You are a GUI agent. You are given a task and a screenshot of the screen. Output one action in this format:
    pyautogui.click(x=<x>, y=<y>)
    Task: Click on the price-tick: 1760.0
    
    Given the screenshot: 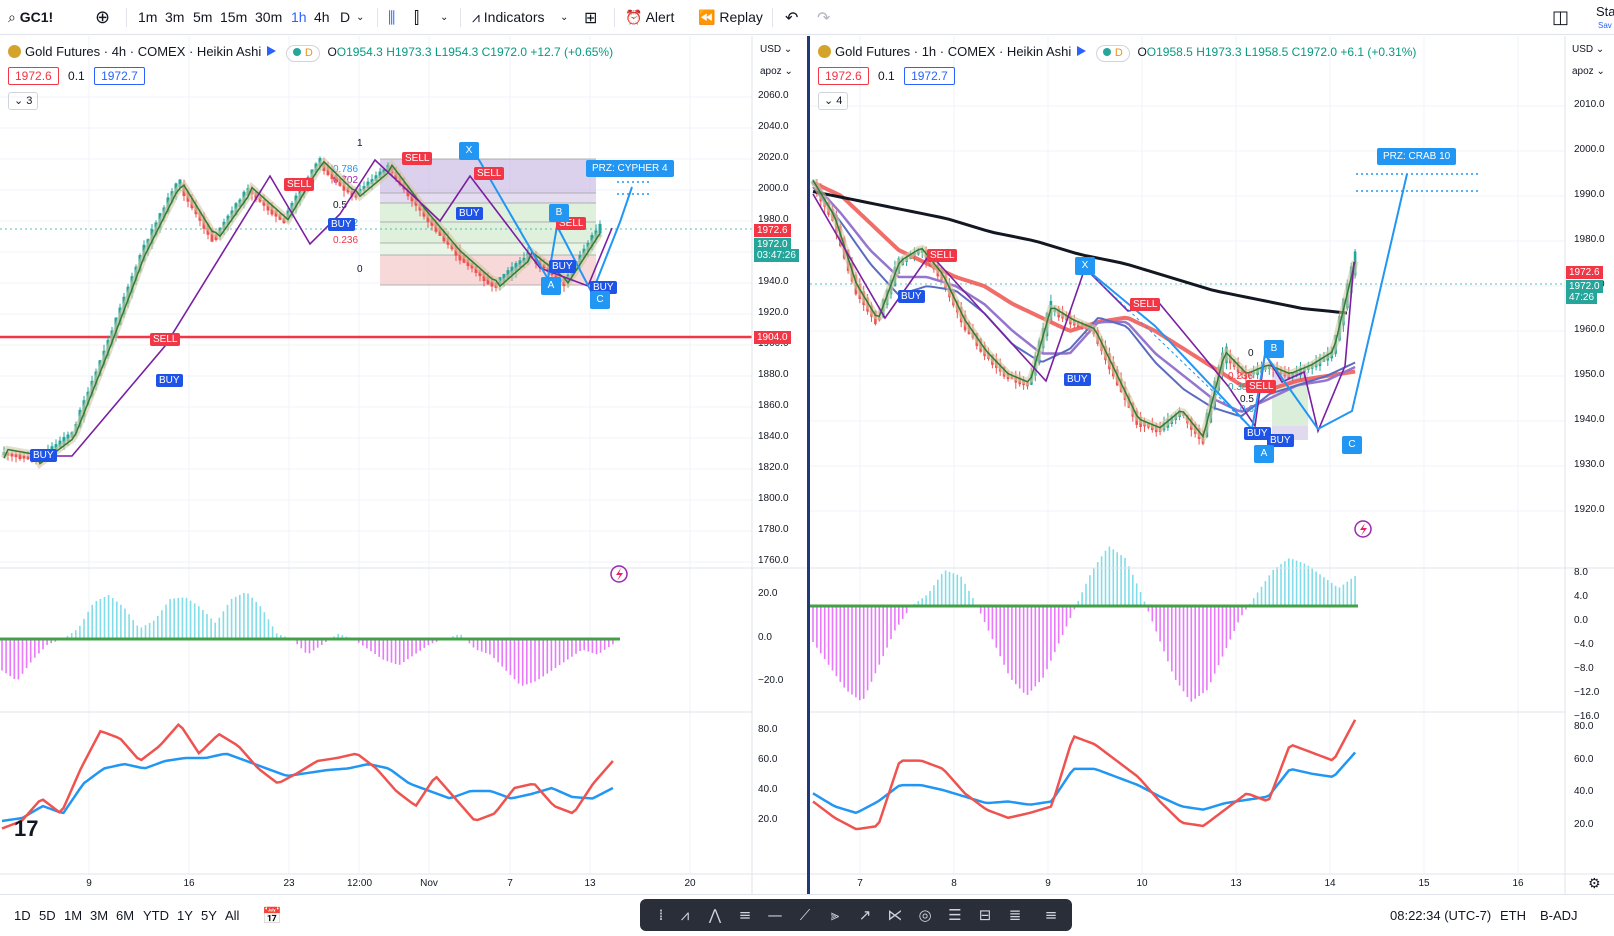 What is the action you would take?
    pyautogui.click(x=773, y=560)
    